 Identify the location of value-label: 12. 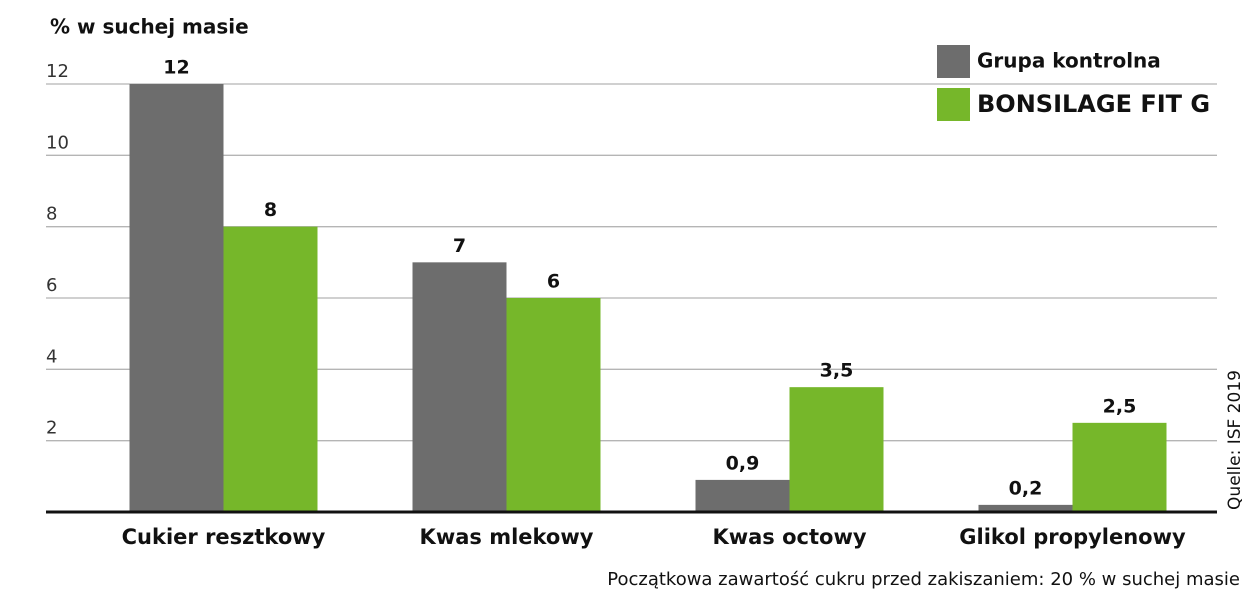
(176, 68).